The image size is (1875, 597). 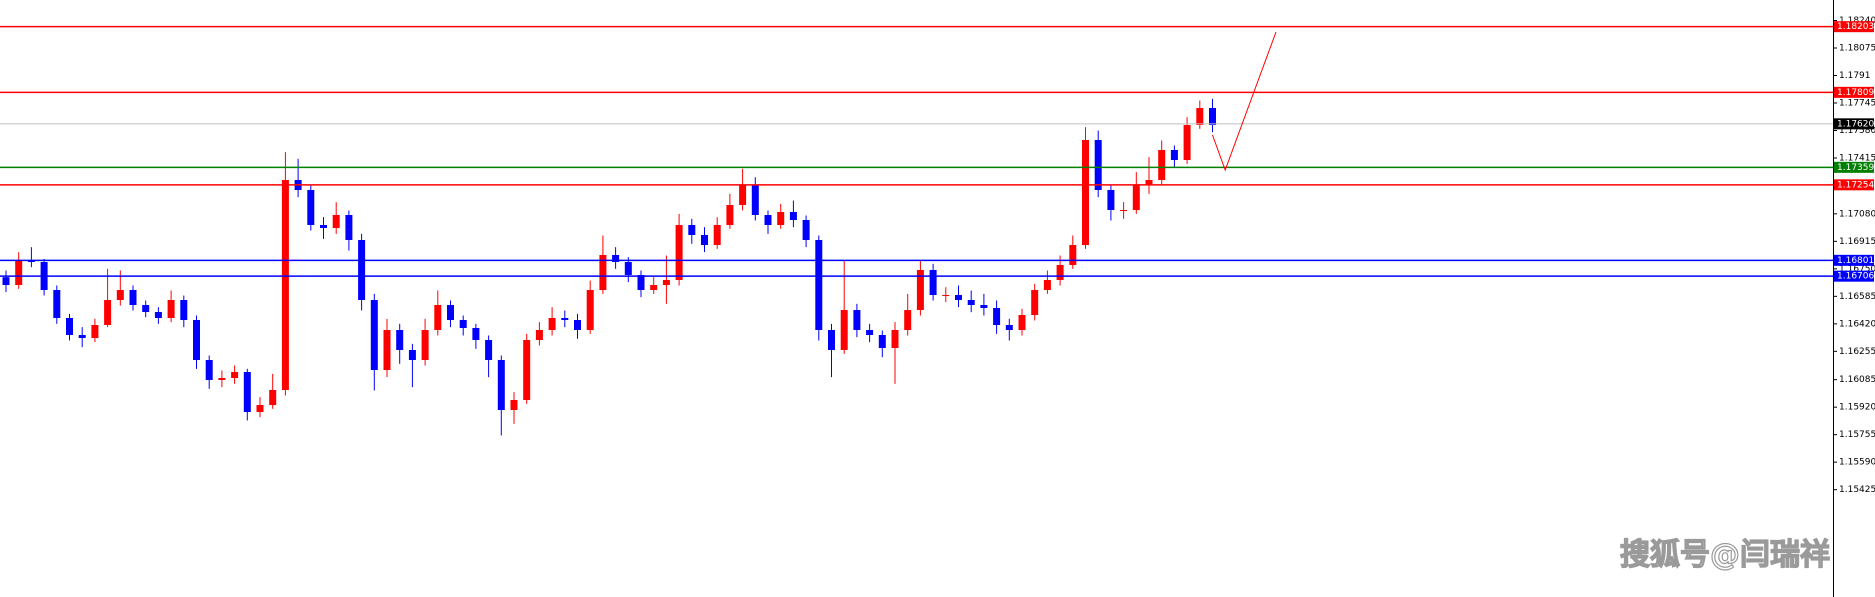 I want to click on projection-line, so click(x=1244, y=101).